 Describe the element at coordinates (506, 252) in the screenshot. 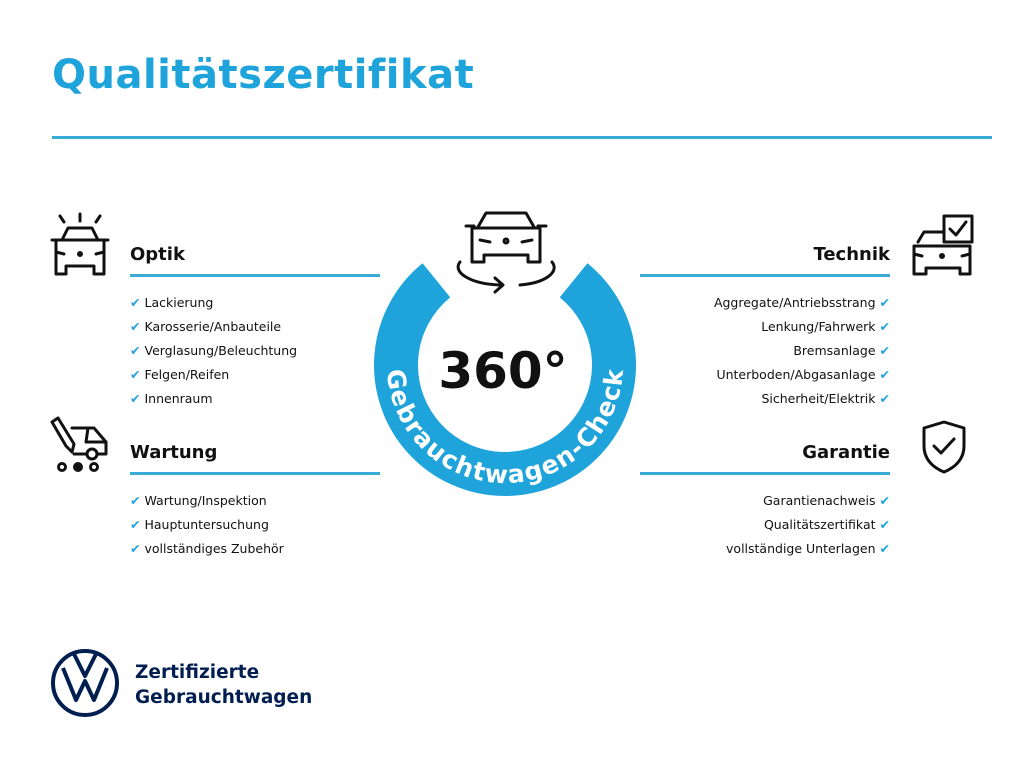

I see `car-rotate-icon` at that location.